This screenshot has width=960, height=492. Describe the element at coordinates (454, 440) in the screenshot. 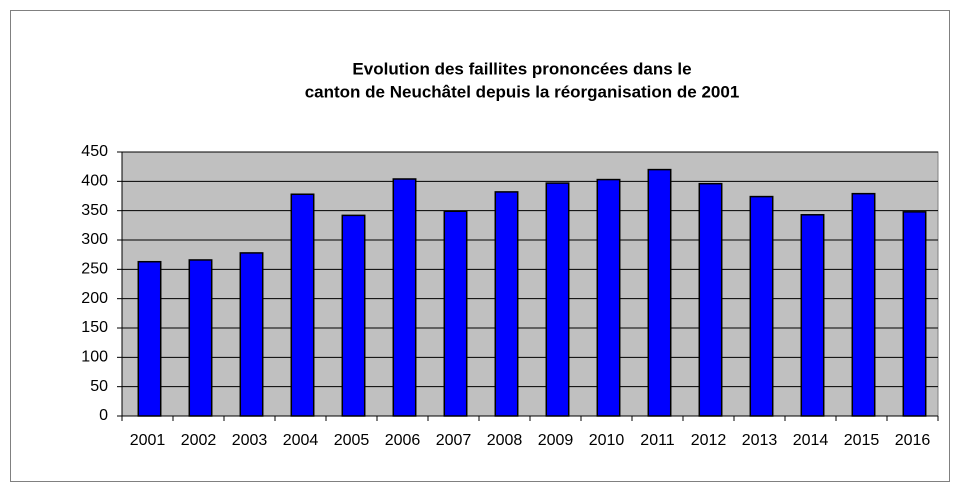

I see `x-tick-label: 2007` at that location.